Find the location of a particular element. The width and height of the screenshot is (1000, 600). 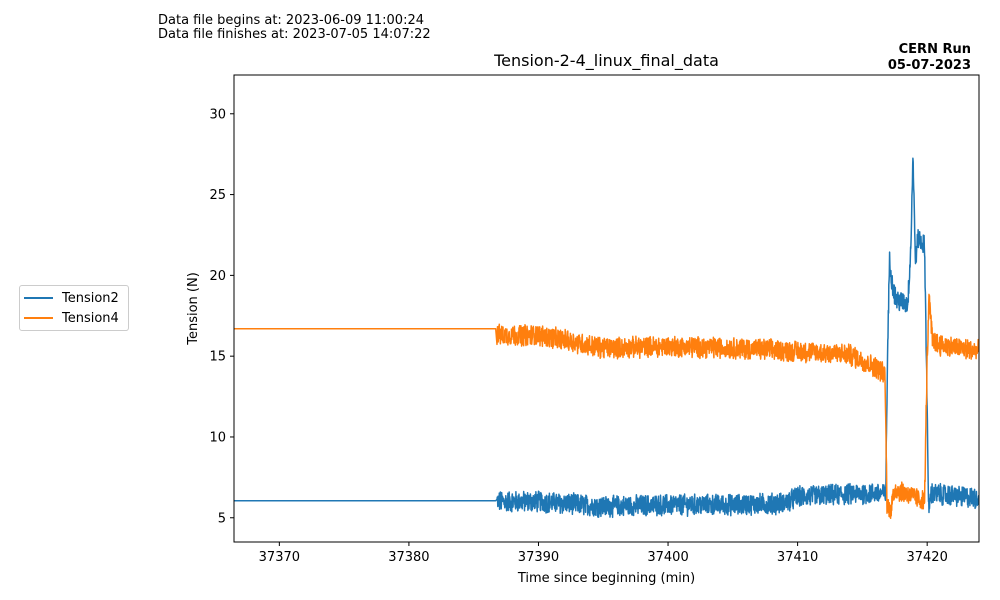

legend-item-tension2: Tension2 is located at coordinates (71, 298).